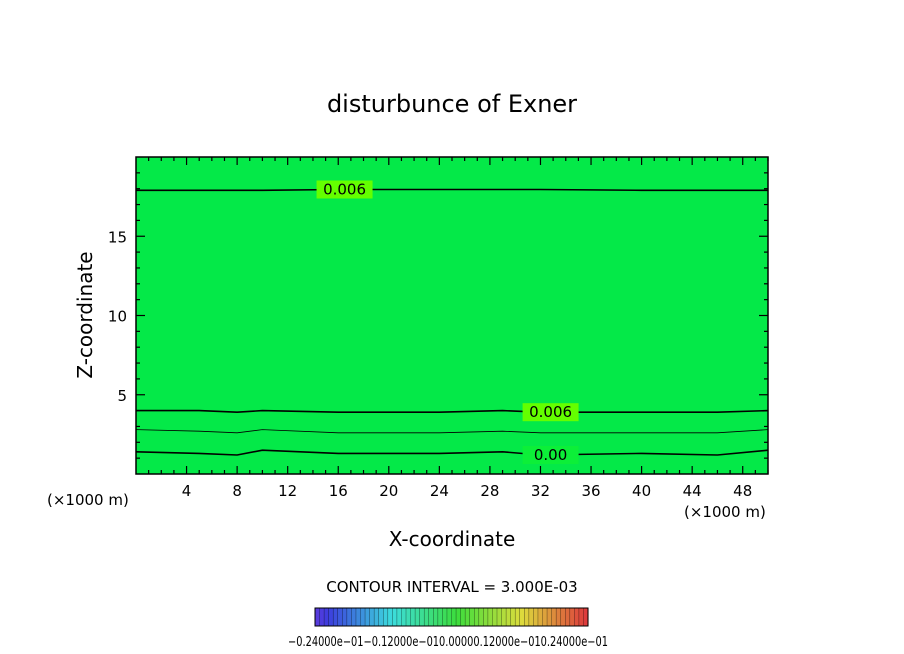 The width and height of the screenshot is (904, 654). I want to click on contour-label: 0.00, so click(550, 455).